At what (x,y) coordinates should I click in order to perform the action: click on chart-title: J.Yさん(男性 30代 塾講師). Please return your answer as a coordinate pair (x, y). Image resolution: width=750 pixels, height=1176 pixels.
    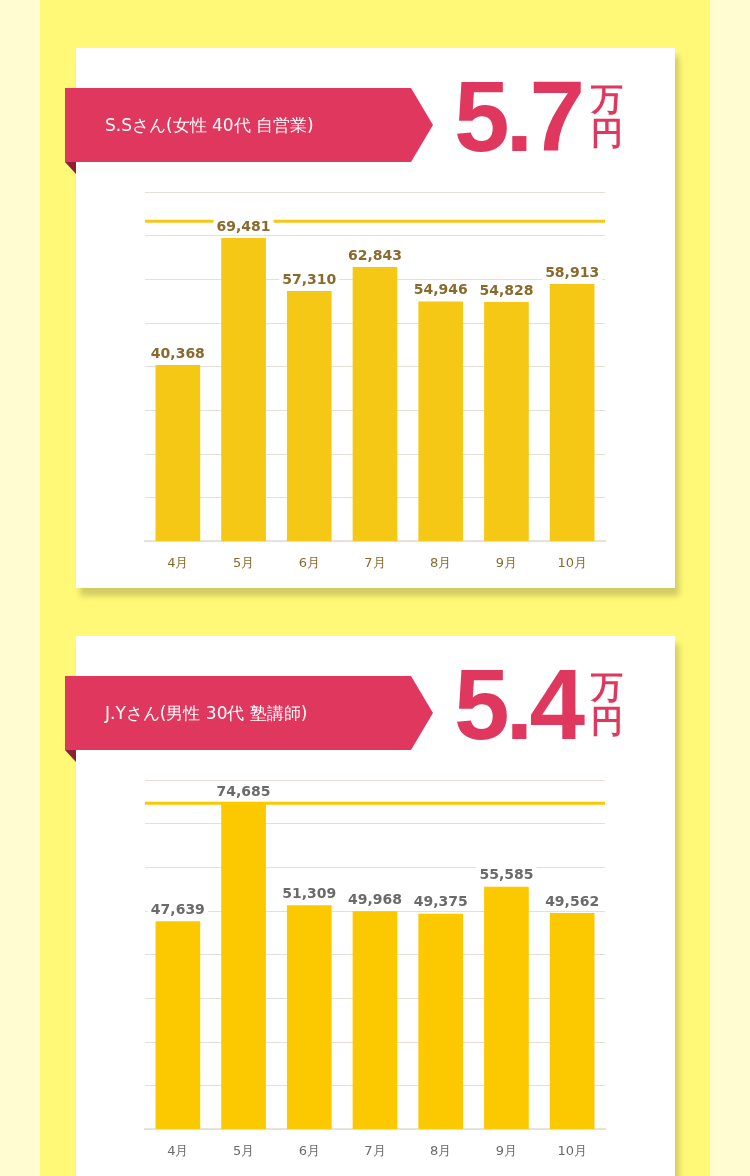
    Looking at the image, I should click on (238, 713).